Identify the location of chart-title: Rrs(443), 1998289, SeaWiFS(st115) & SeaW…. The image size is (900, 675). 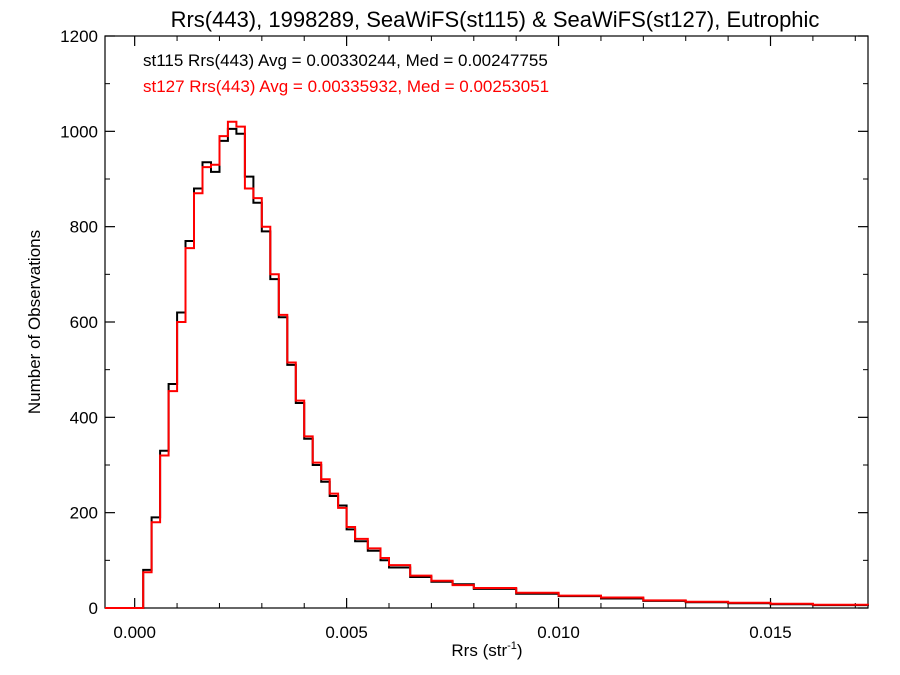
(495, 19).